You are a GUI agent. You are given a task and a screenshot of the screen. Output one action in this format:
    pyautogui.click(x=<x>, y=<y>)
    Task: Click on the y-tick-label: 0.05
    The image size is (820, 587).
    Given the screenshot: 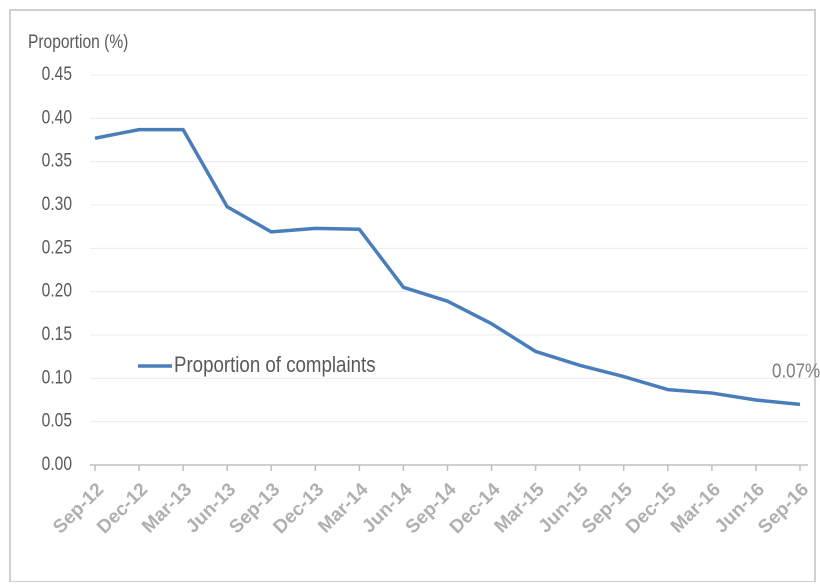 What is the action you would take?
    pyautogui.click(x=57, y=420)
    